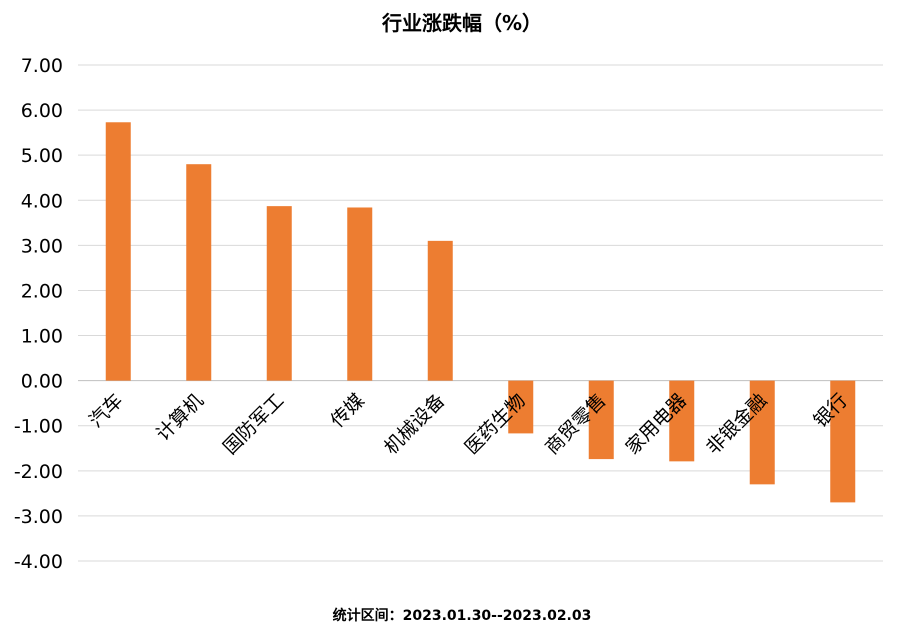  Describe the element at coordinates (38, 472) in the screenshot. I see `y-tick-label: -2.00` at that location.